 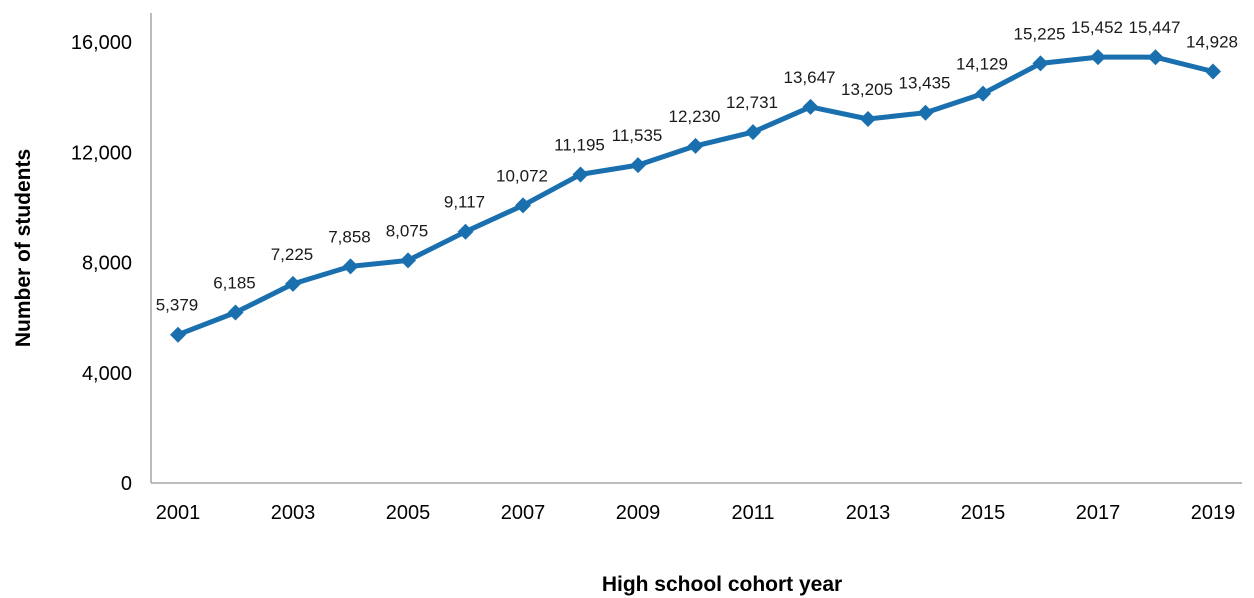 I want to click on data-label: 13,205, so click(x=867, y=89).